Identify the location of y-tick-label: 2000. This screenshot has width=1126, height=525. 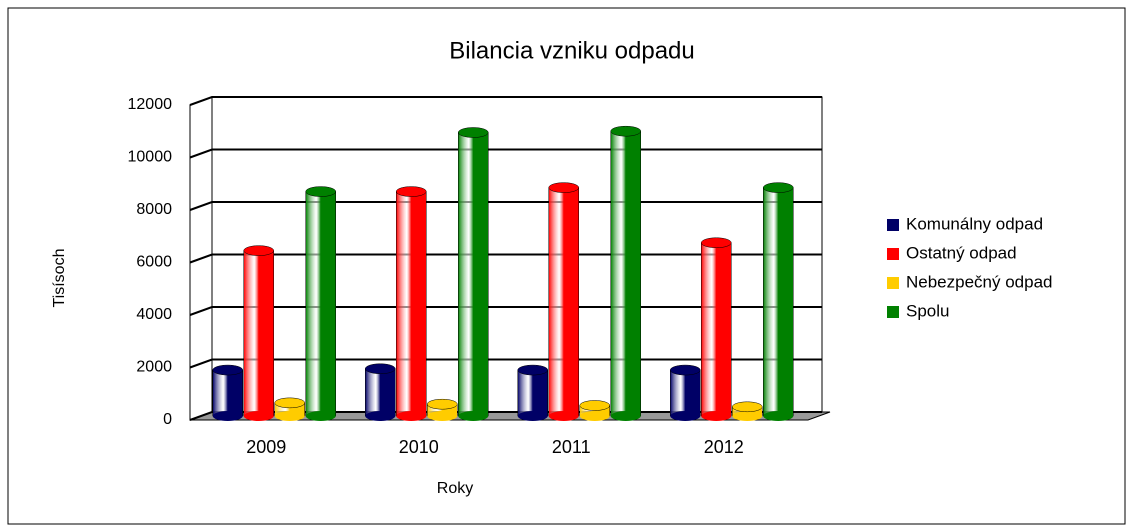
(154, 367).